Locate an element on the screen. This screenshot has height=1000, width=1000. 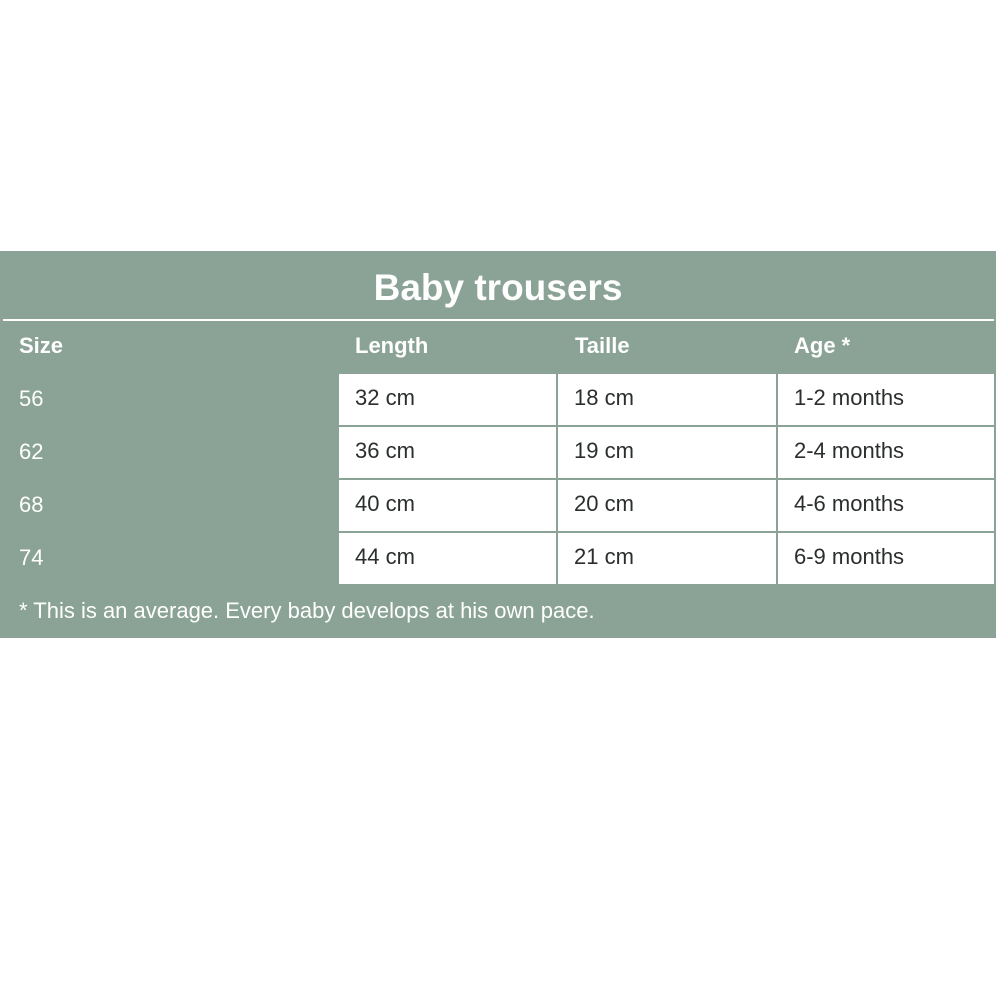
age-cell: 1-2 months is located at coordinates (886, 399).